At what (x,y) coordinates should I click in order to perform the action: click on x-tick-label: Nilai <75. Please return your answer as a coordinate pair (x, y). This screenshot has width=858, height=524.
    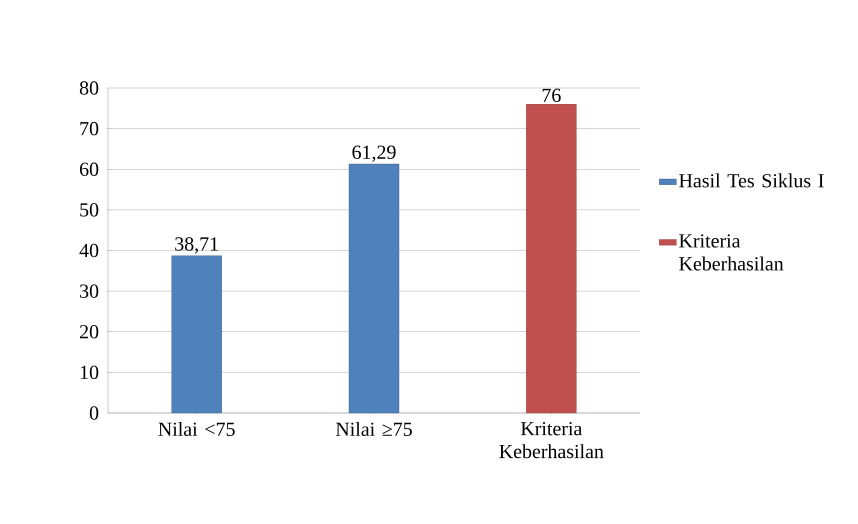
    Looking at the image, I should click on (196, 429).